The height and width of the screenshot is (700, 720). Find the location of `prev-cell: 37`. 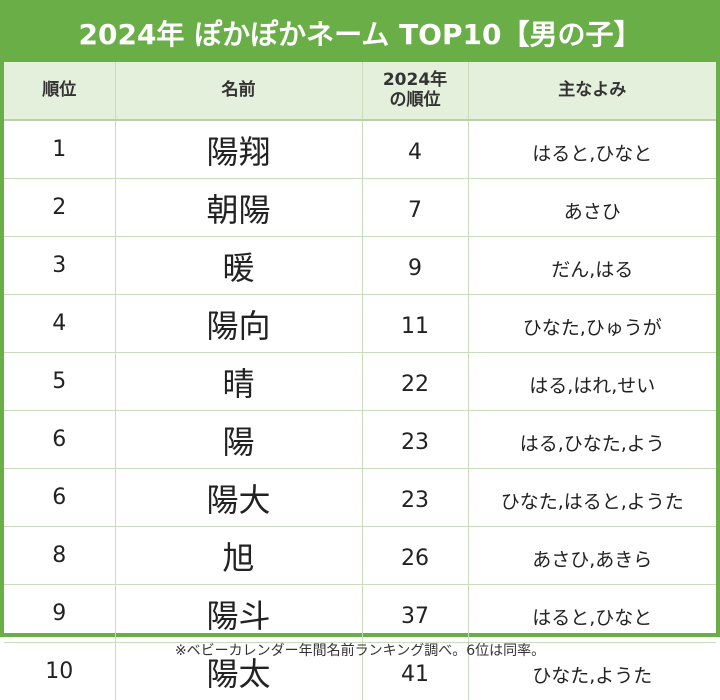

prev-cell: 37 is located at coordinates (415, 614).